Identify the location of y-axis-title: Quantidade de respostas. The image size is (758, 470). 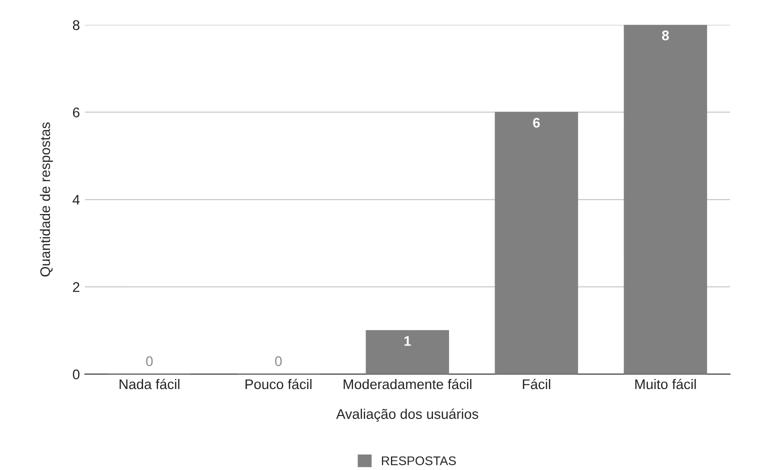
(46, 199).